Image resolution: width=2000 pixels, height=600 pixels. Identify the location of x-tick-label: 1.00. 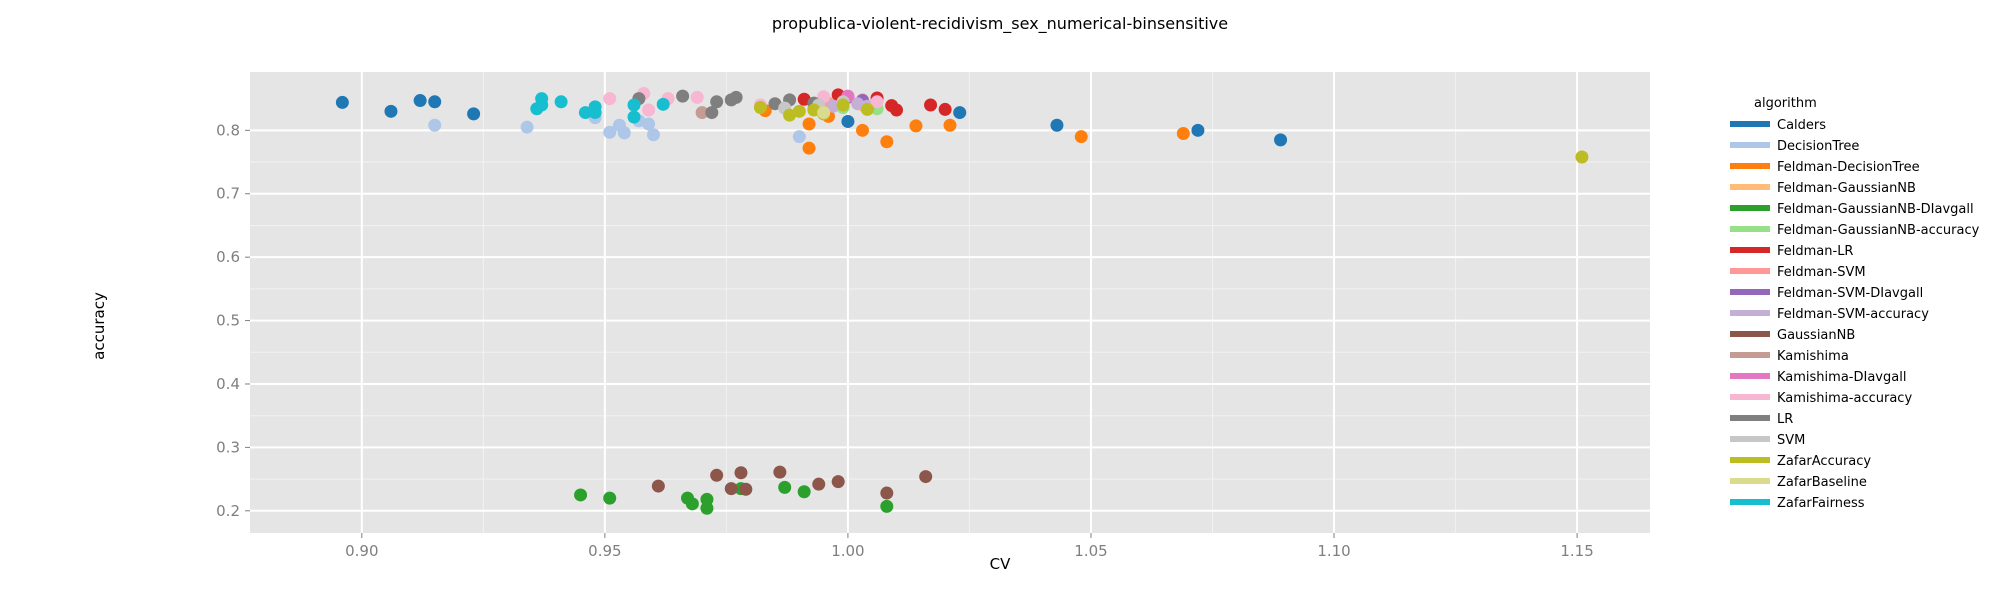
(847, 551).